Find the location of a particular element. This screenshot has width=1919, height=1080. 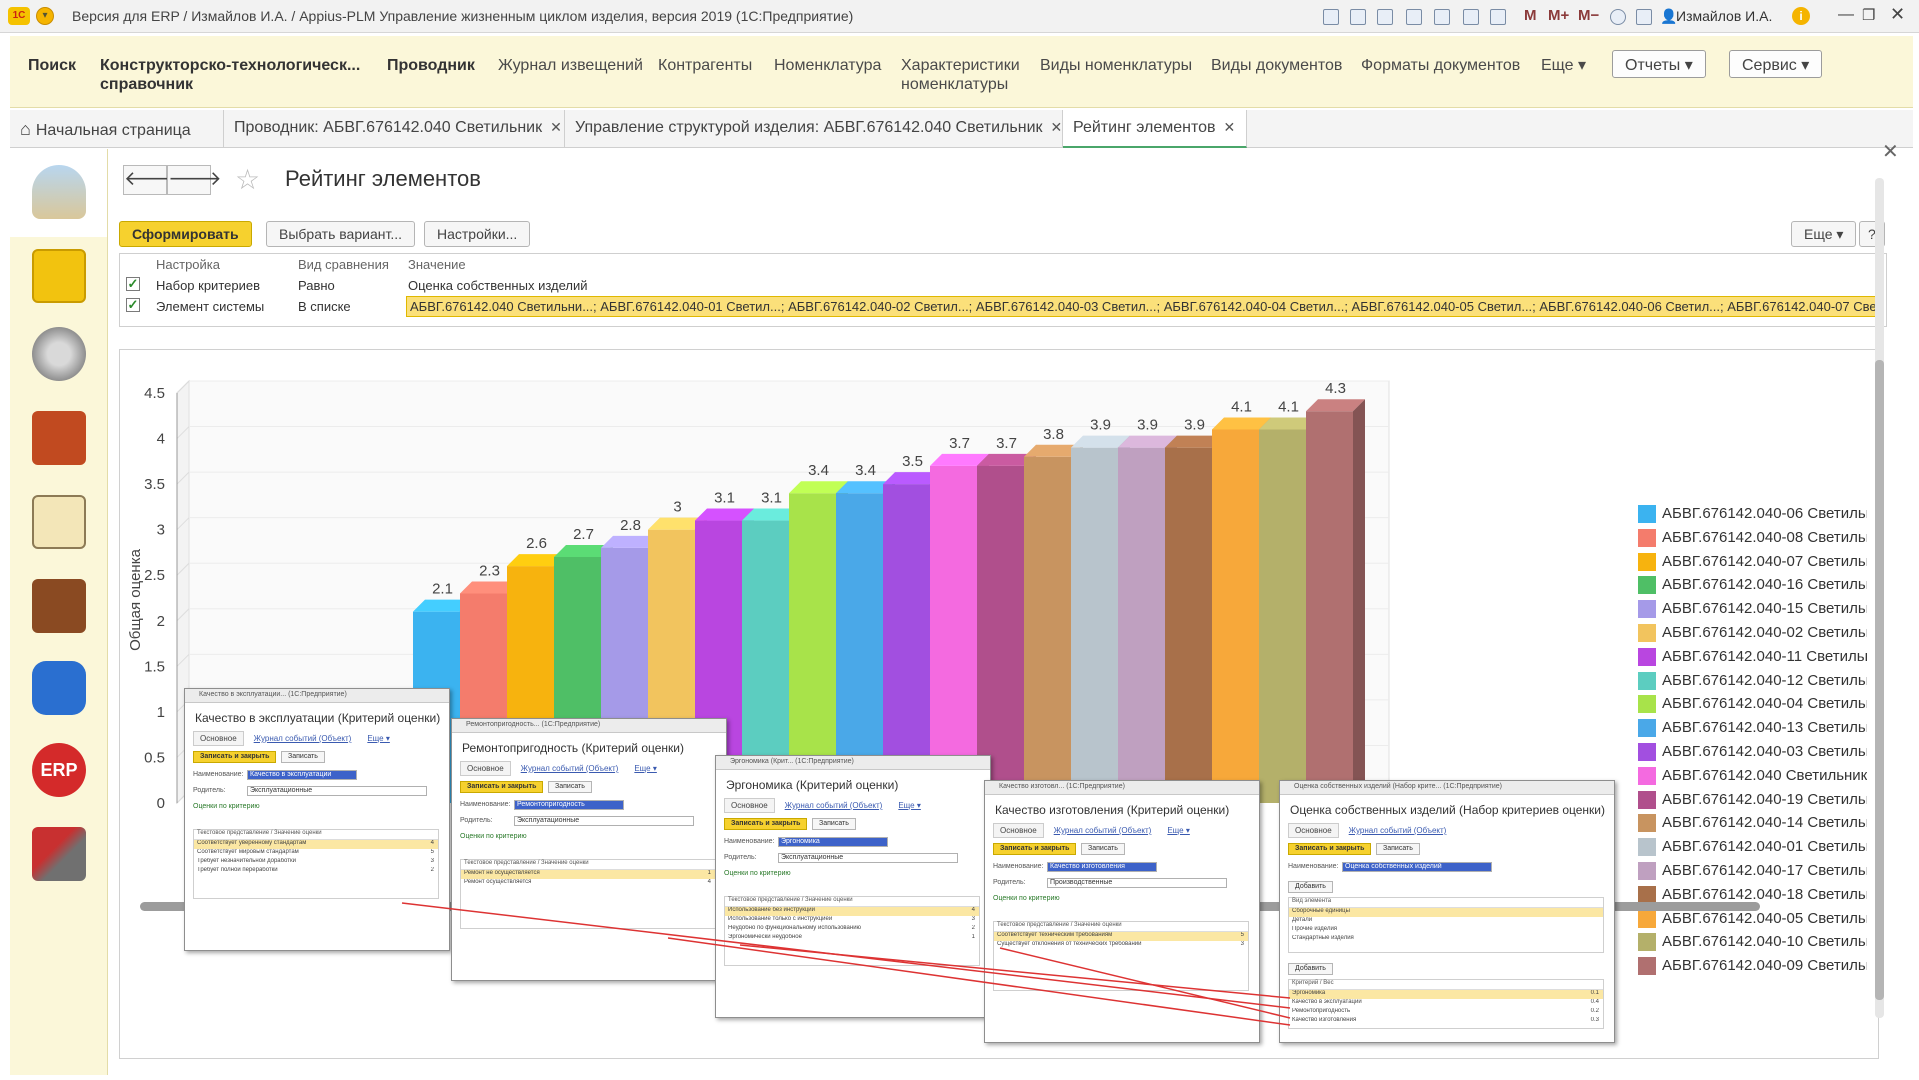

main-menu-icon: ▾ is located at coordinates (45, 16).